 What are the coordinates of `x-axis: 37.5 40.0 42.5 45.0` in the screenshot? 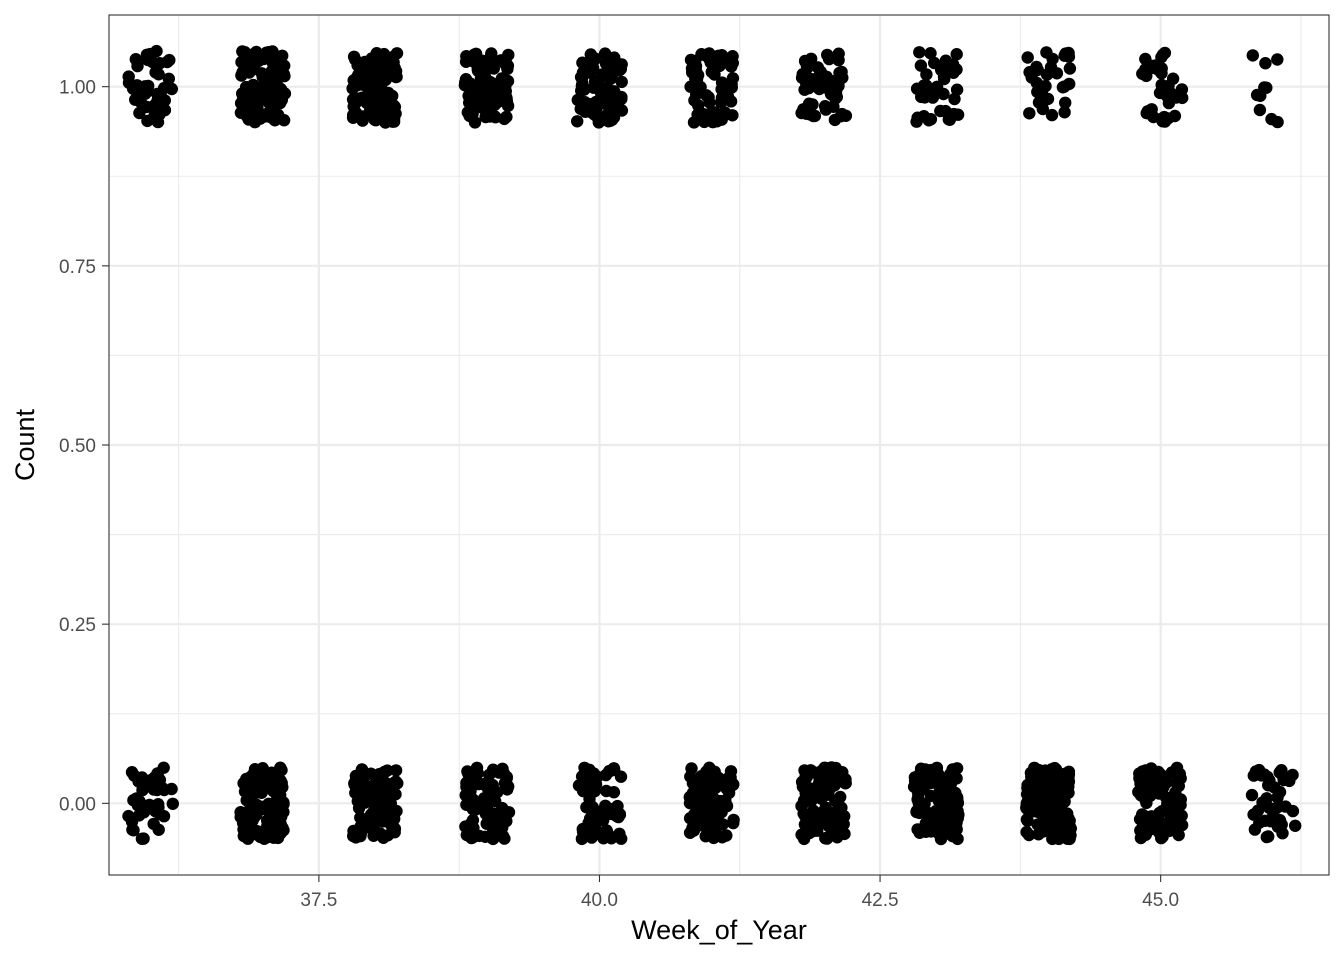 It's located at (739, 893).